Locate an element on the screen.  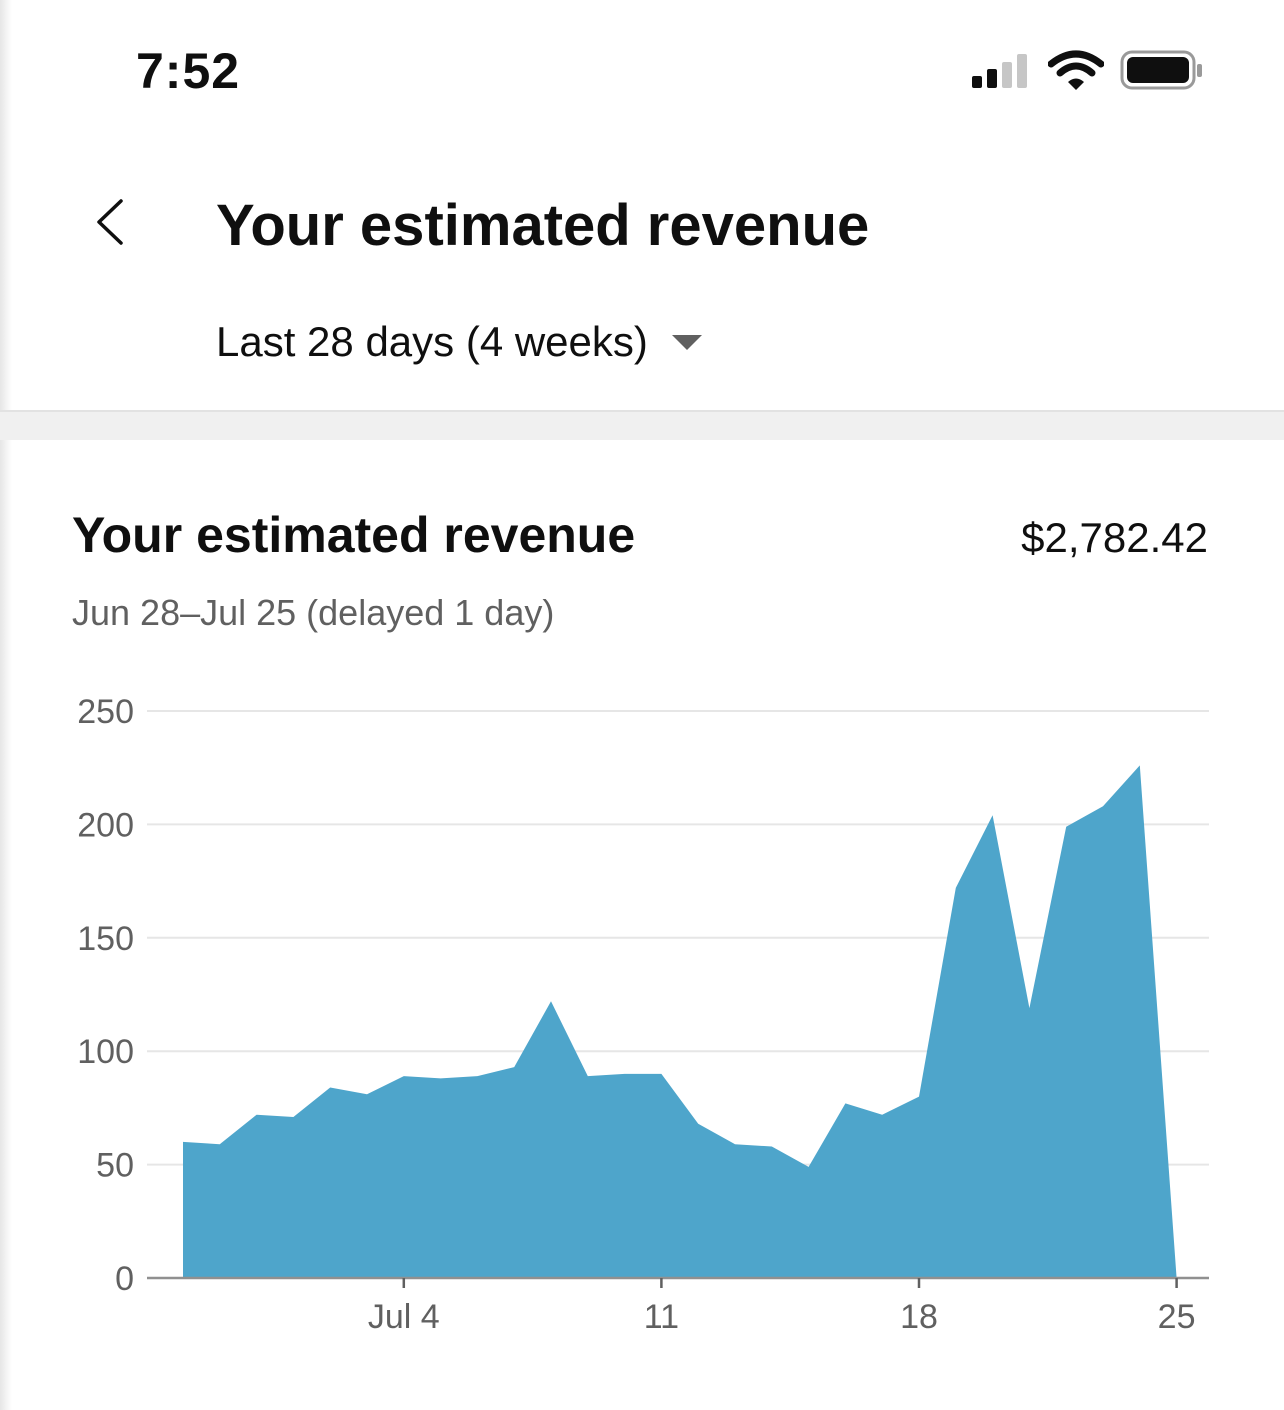
x-tick-label: 11 is located at coordinates (661, 1317).